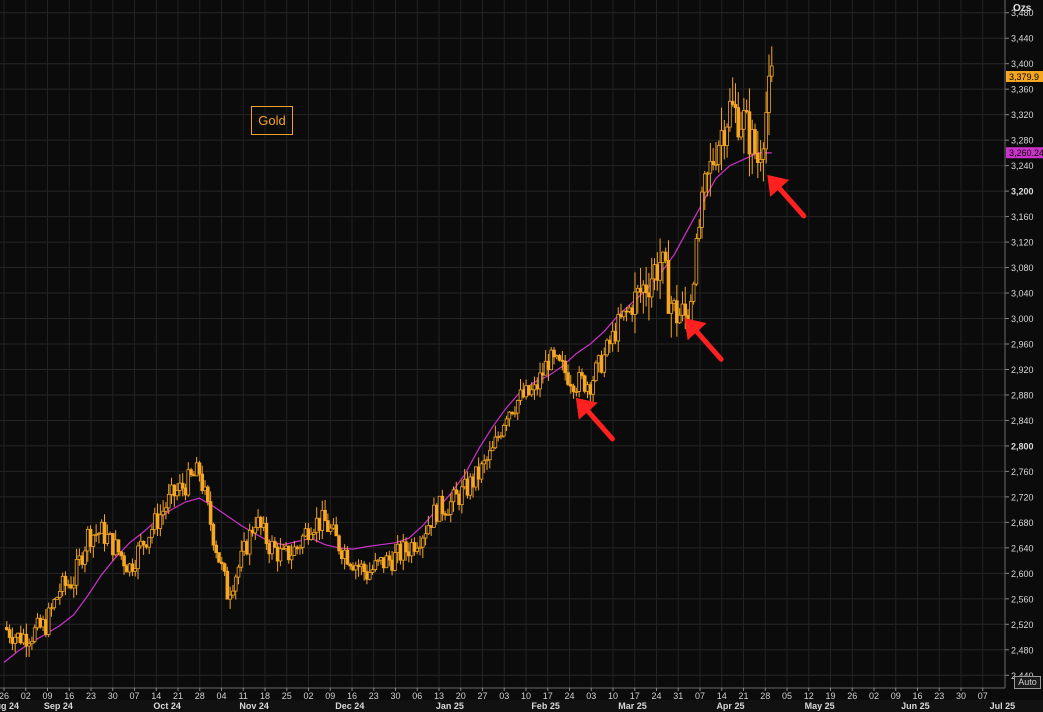 This screenshot has width=1043, height=712. Describe the element at coordinates (287, 696) in the screenshot. I see `x-day-label: 25` at that location.